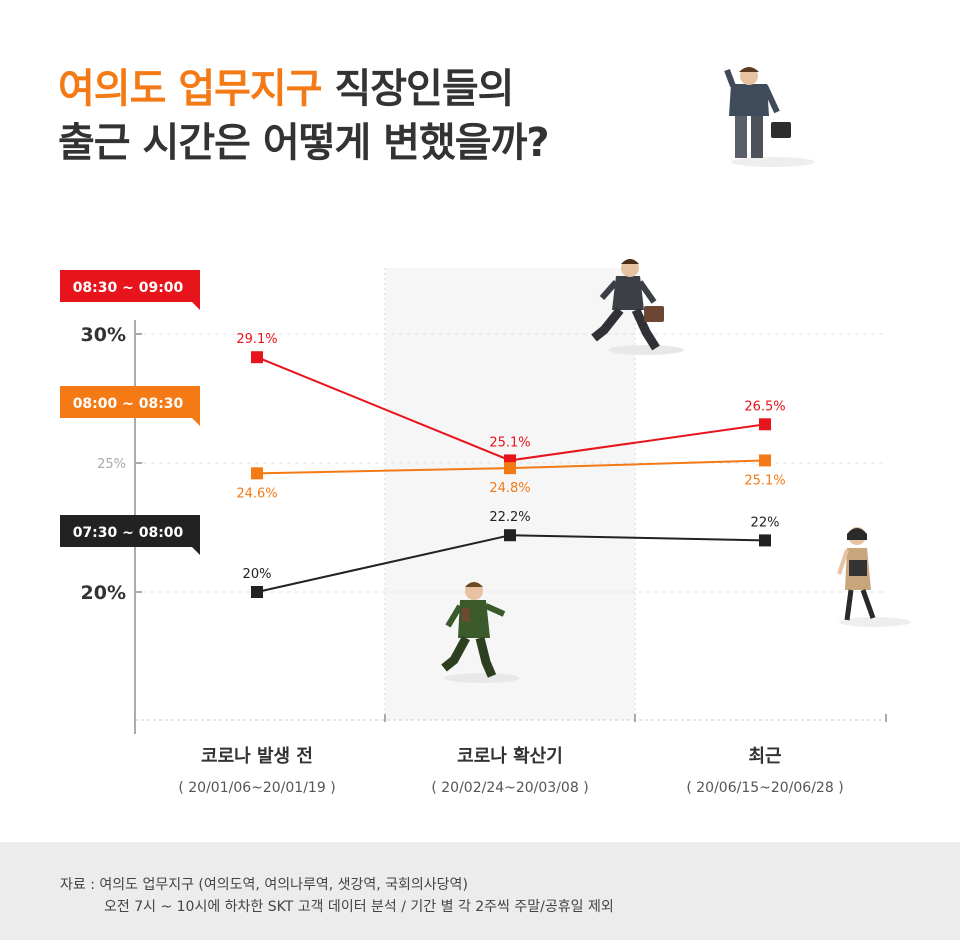 The image size is (960, 940). I want to click on y-tick-label: 25%, so click(111, 464).